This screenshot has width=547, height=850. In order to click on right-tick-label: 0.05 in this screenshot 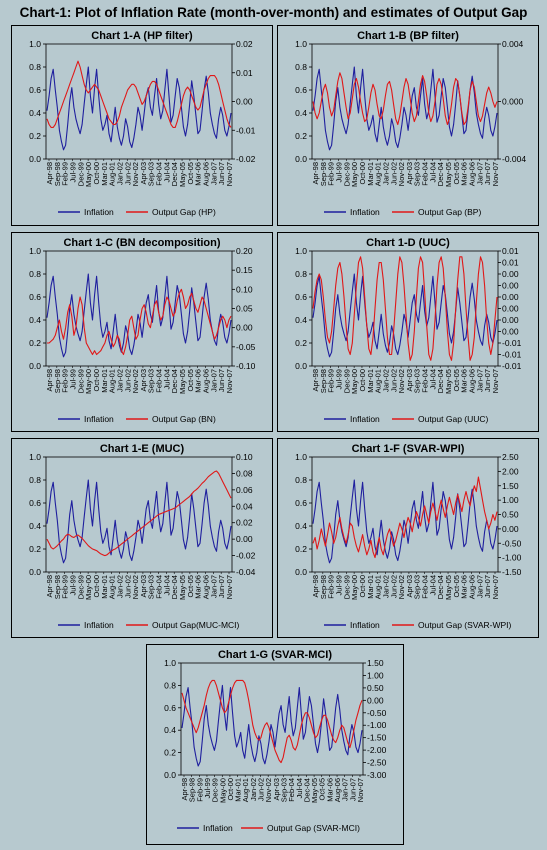, I will do `click(244, 309)`.